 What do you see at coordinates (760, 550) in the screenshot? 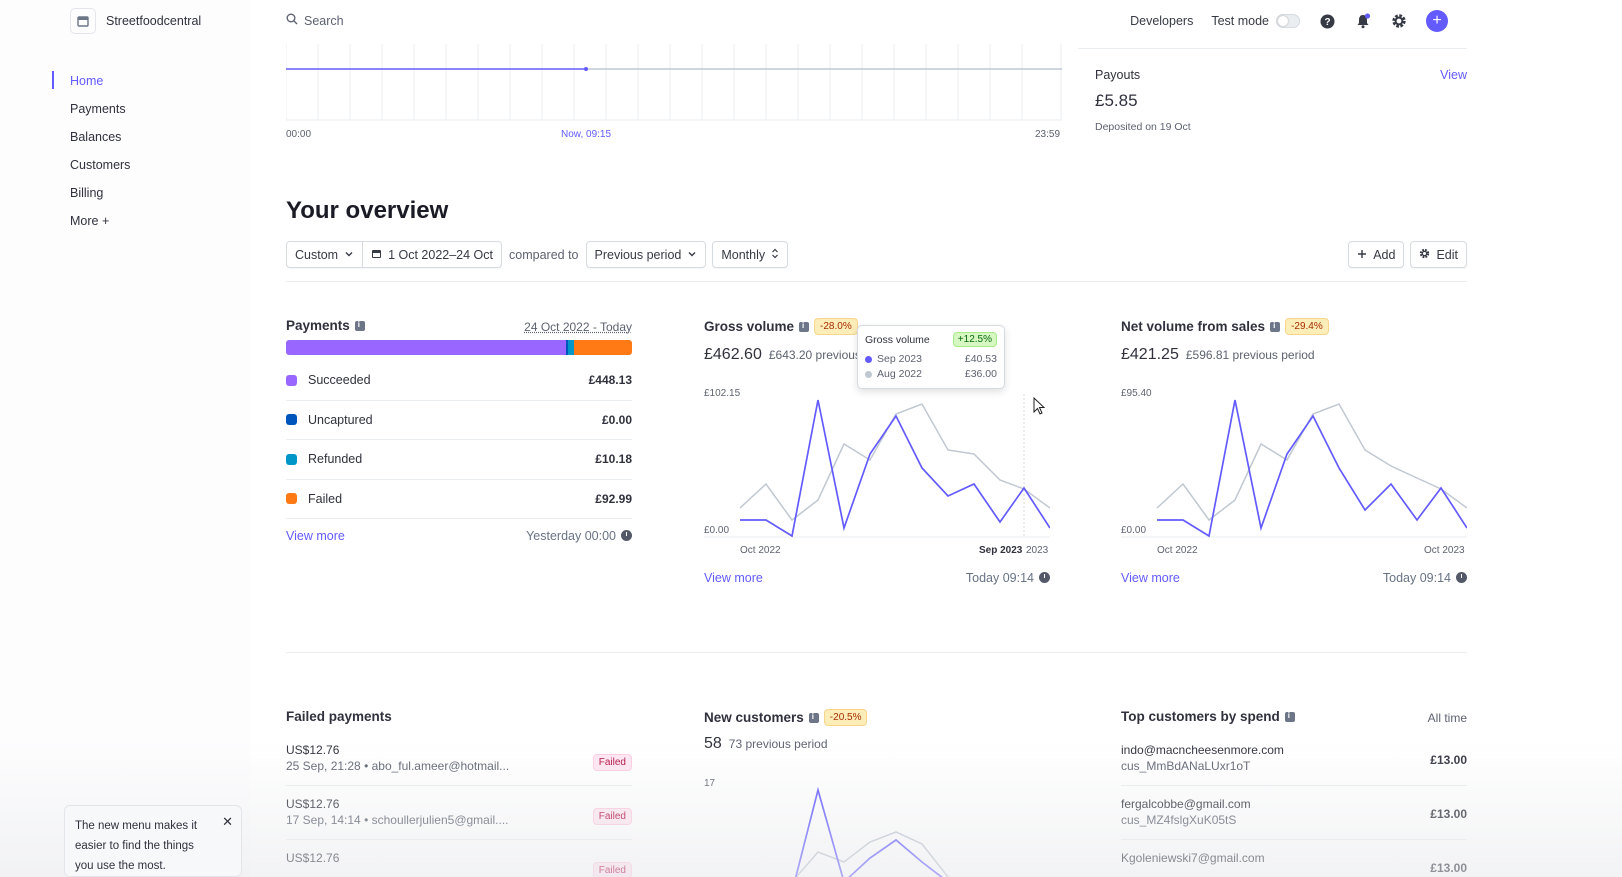
I see `gross-volume-x-start: Oct 2022` at bounding box center [760, 550].